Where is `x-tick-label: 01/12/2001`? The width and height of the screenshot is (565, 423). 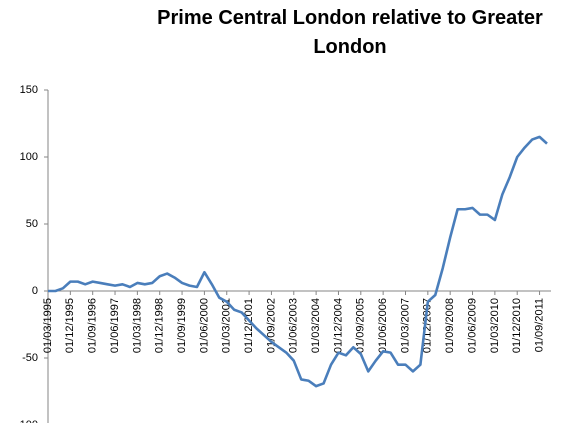 x-tick-label: 01/12/2001 is located at coordinates (249, 325).